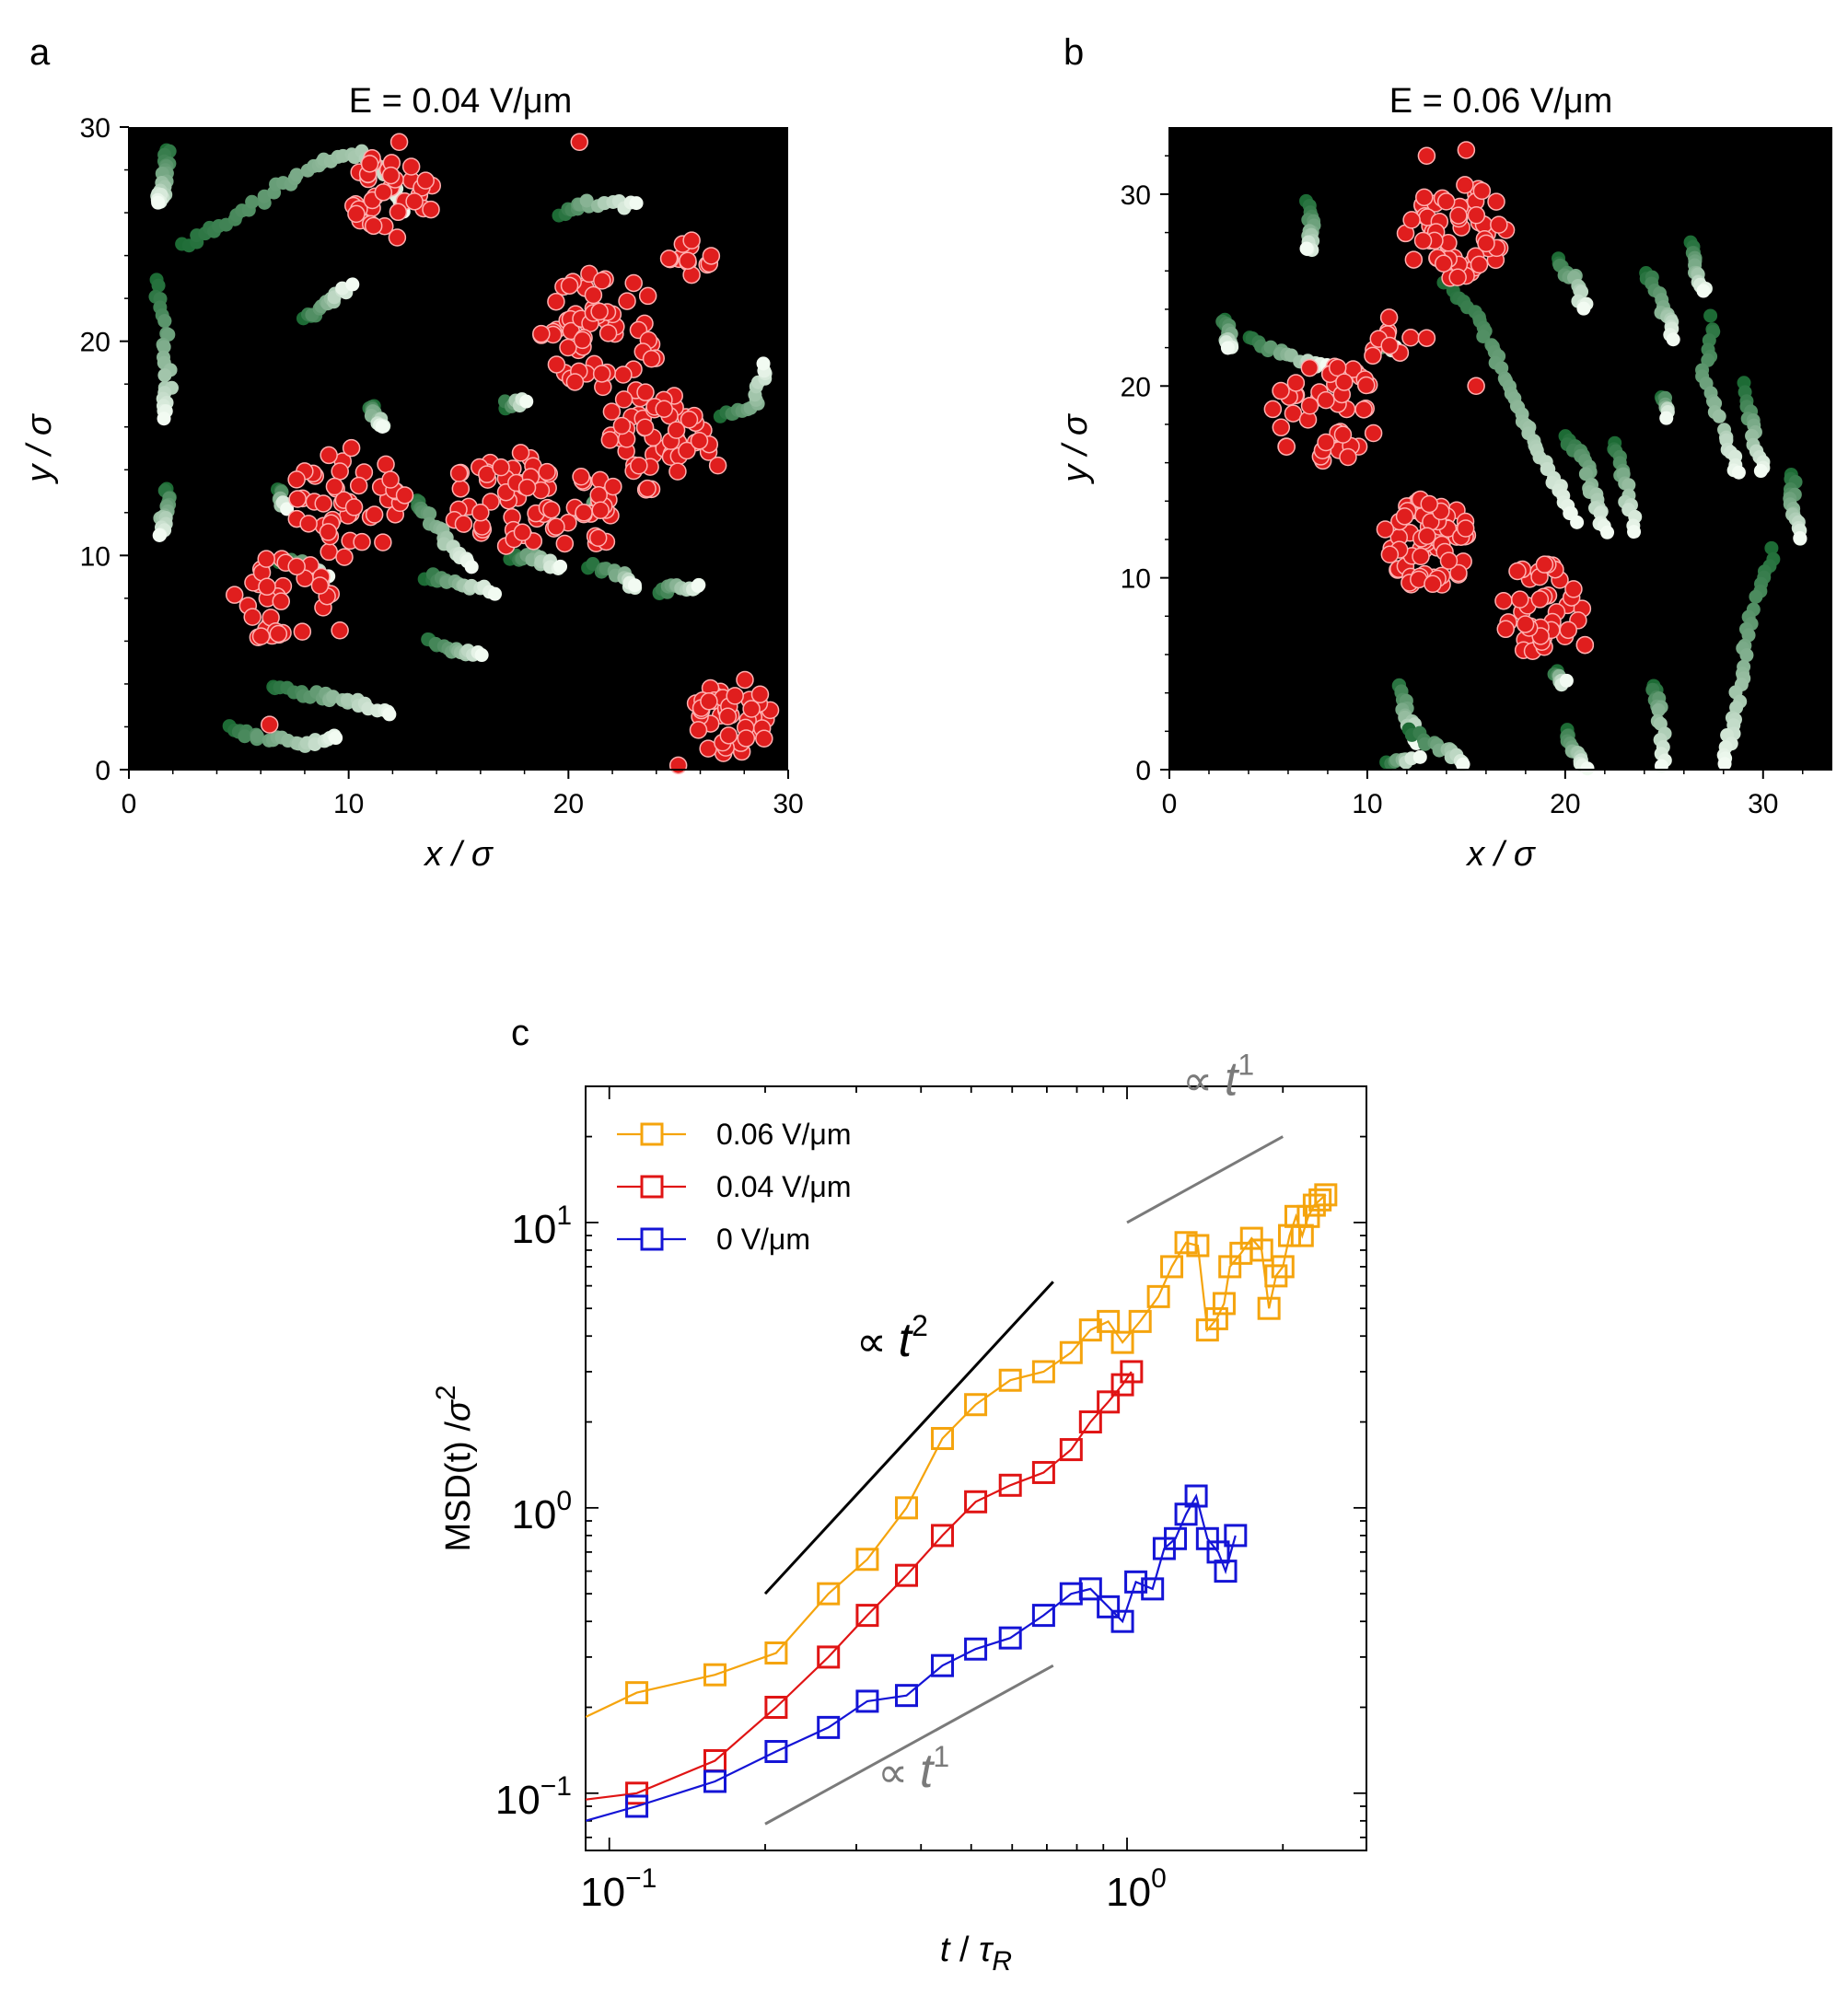 The width and height of the screenshot is (1848, 1995). What do you see at coordinates (1136, 195) in the screenshot?
I see `panel-b-y-tick-label: 30` at bounding box center [1136, 195].